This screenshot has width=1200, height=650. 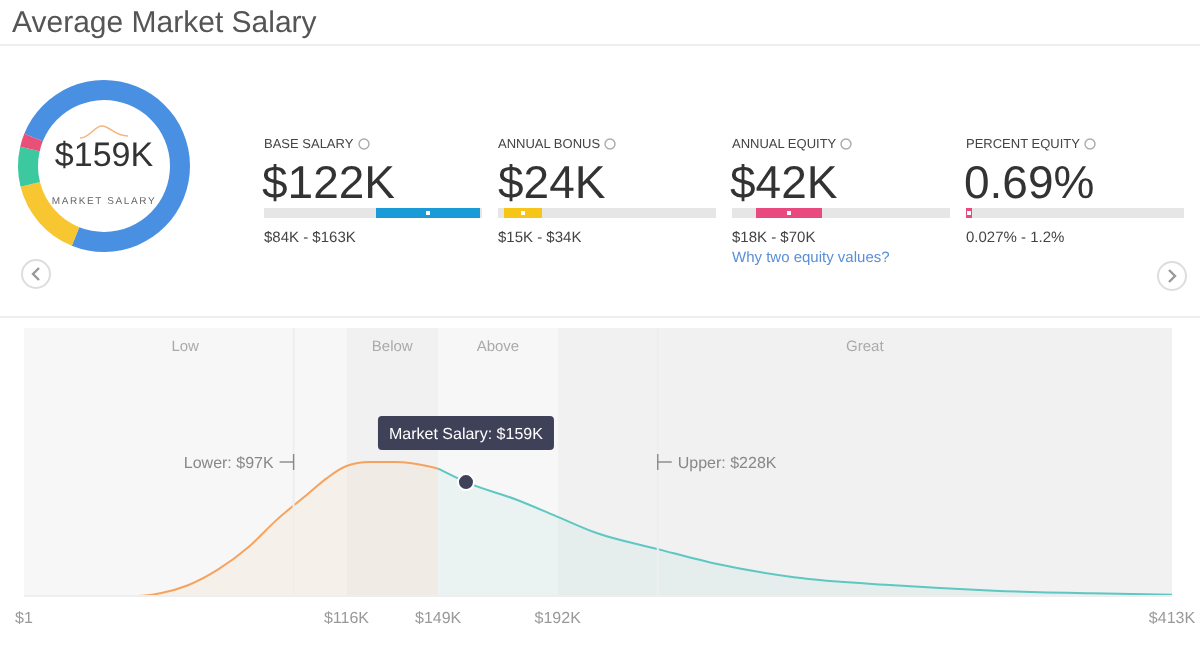 What do you see at coordinates (1029, 183) in the screenshot?
I see `text: 0.69%` at bounding box center [1029, 183].